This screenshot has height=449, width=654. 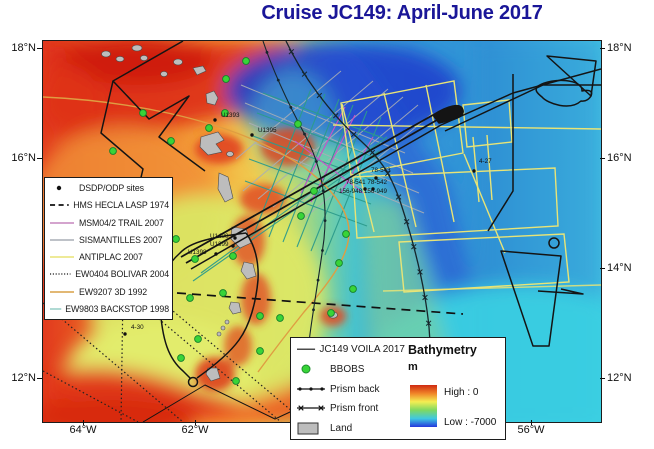 What do you see at coordinates (366, 182) in the screenshot?
I see `site-label: 78-541 78-542` at bounding box center [366, 182].